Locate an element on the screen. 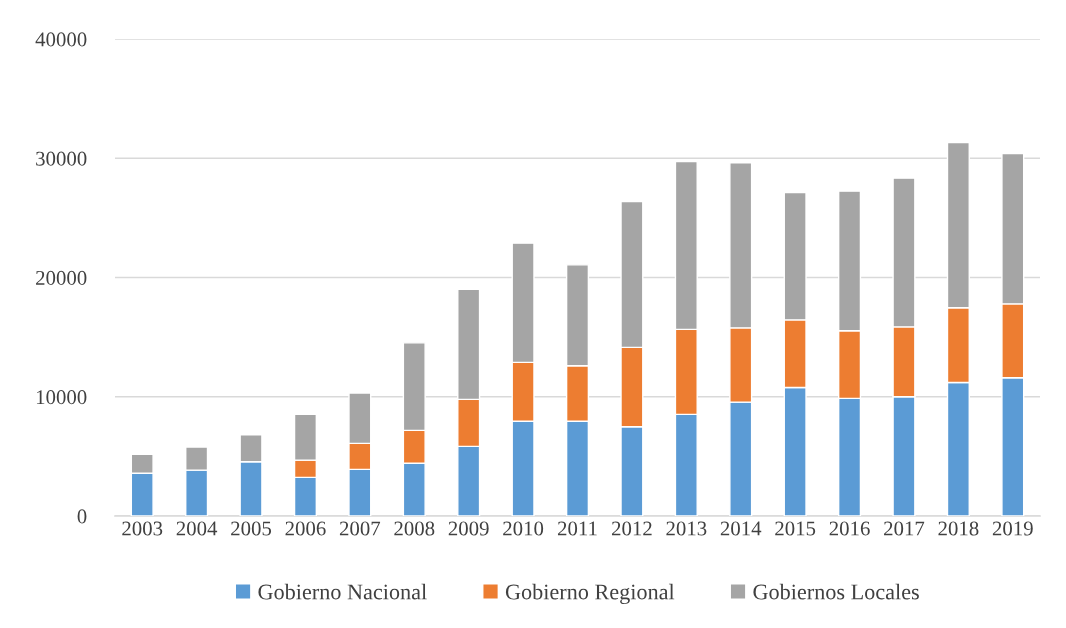 The height and width of the screenshot is (628, 1066). legend-label: Gobierno Regional is located at coordinates (590, 594).